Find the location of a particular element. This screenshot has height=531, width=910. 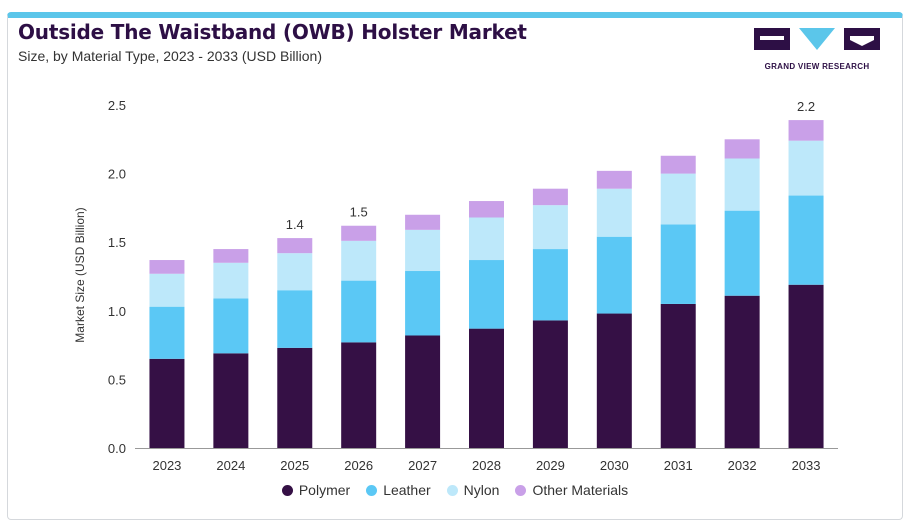

legend-item-polymer: Polymer is located at coordinates (316, 490).